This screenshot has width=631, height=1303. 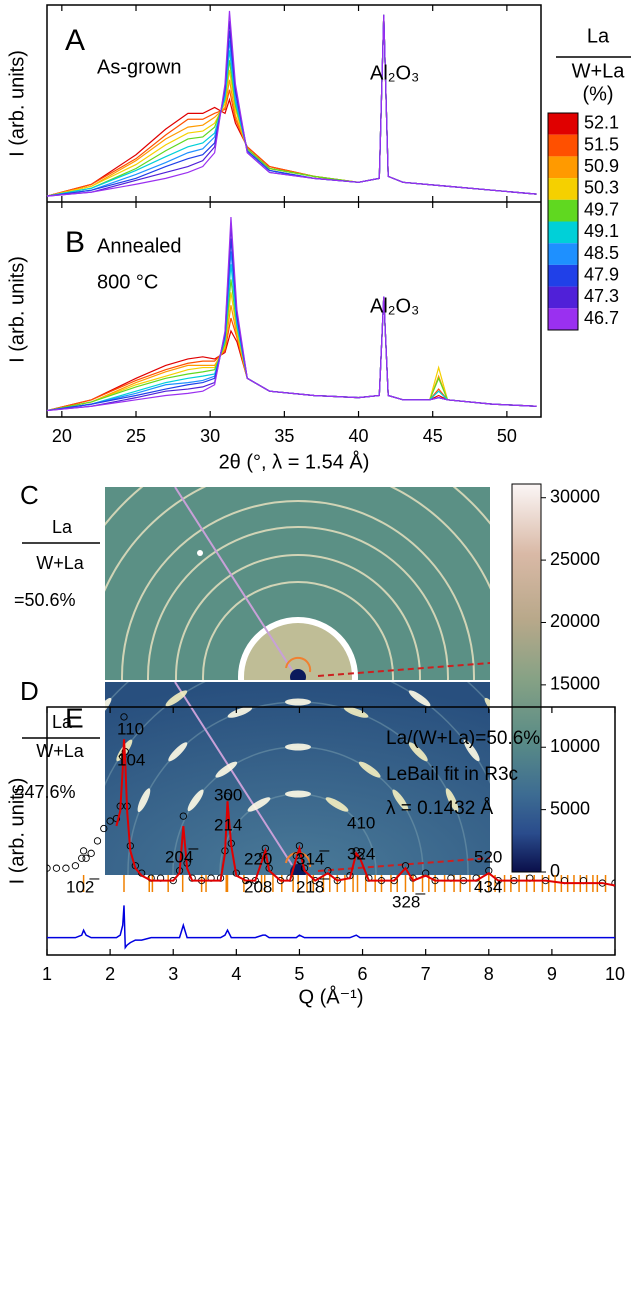 What do you see at coordinates (29, 495) in the screenshot?
I see `panel-label: C` at bounding box center [29, 495].